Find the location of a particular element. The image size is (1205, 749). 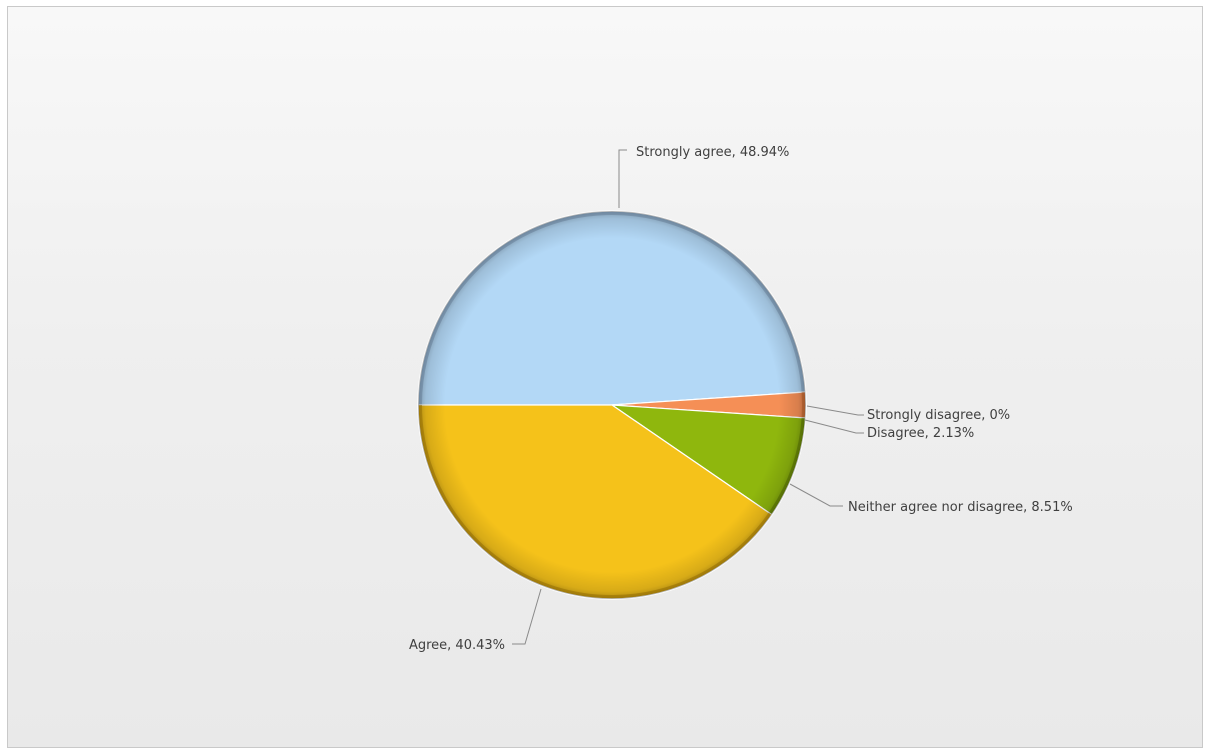

data-label-agree: Agree, 40.43% is located at coordinates (457, 645).